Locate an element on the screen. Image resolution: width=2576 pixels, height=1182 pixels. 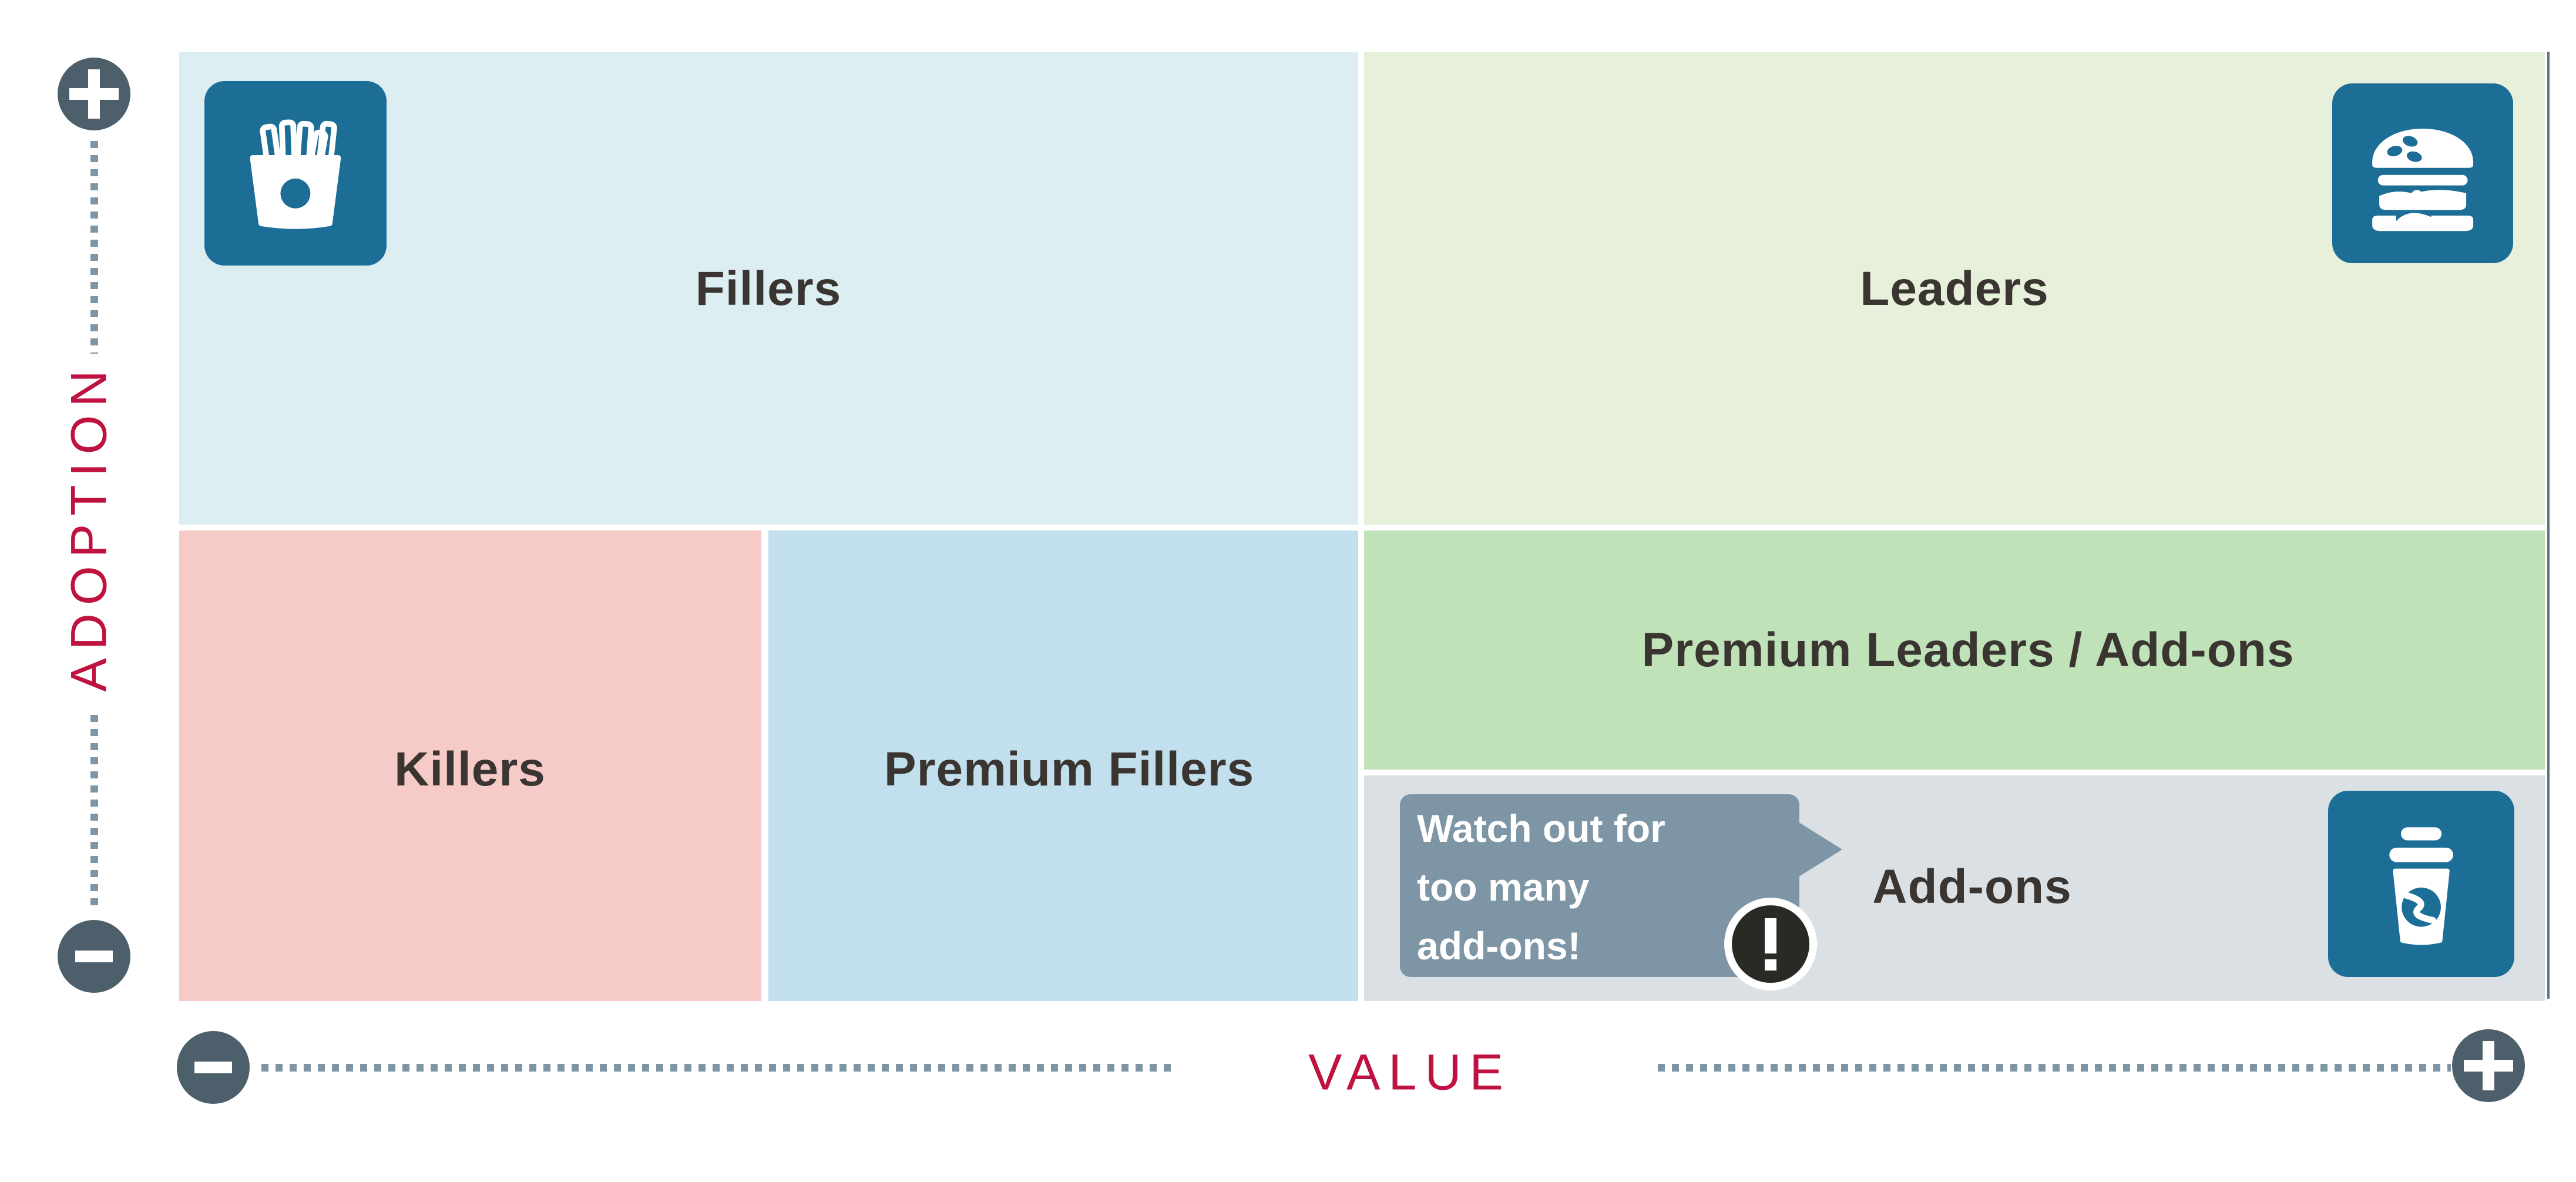
quadrant-premium-leaders is located at coordinates (1954, 650).